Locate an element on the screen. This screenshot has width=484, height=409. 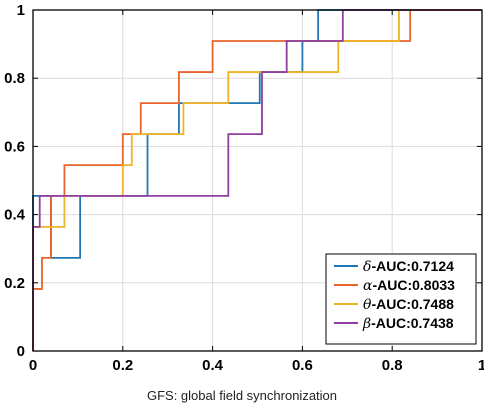
x-tick-label: 0.2 is located at coordinates (122, 365).